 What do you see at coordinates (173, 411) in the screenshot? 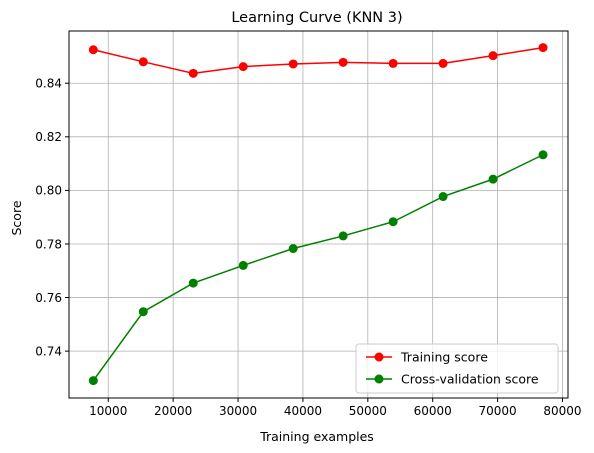
I see `x-tick-label: 20000` at bounding box center [173, 411].